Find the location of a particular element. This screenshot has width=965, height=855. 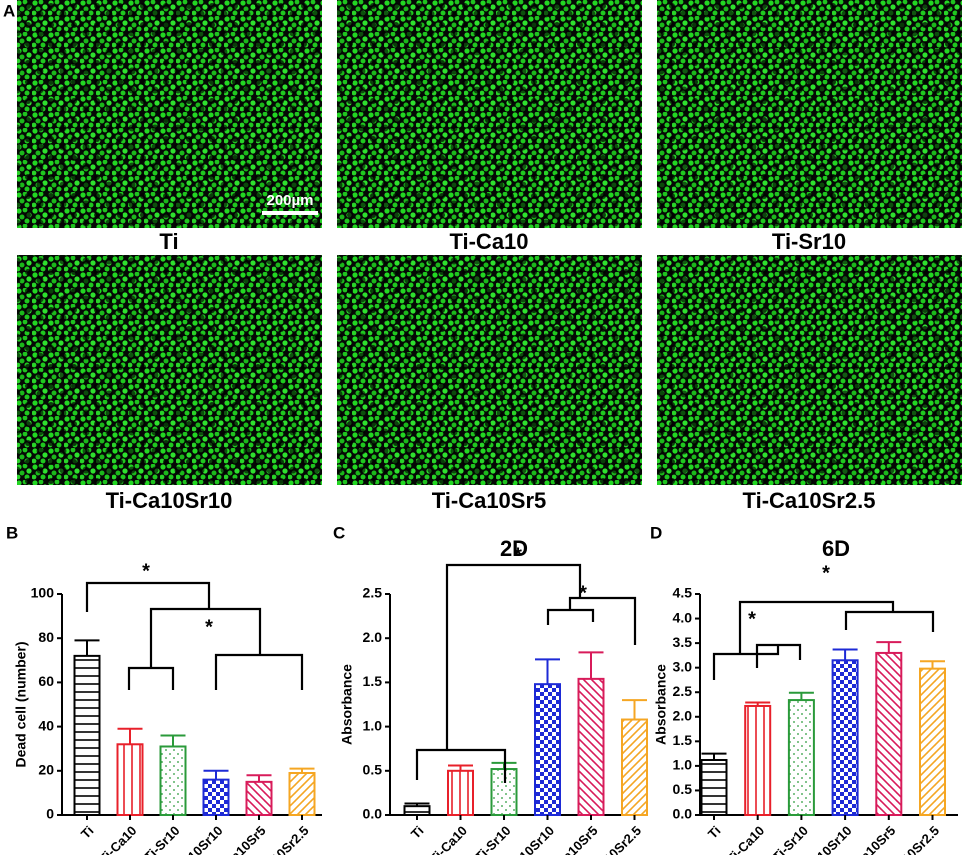

scale-bar-label: 200µm is located at coordinates (289, 200).